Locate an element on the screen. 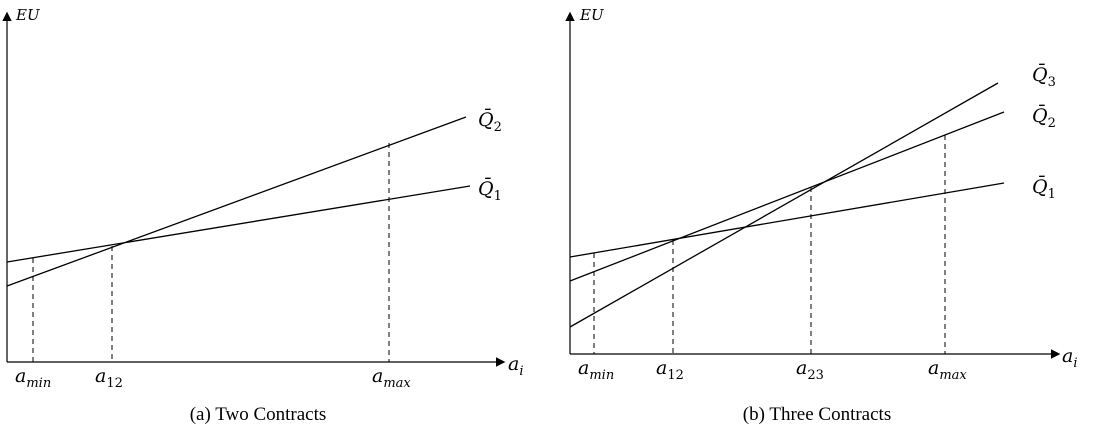 This screenshot has width=1095, height=434. line-label-q3: Q̄3 is located at coordinates (1044, 76).